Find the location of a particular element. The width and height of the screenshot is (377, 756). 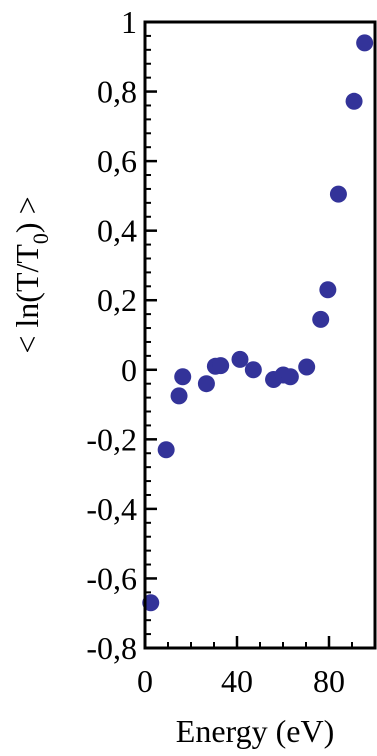

x-axis-title: Energy (eV) is located at coordinates (255, 731).